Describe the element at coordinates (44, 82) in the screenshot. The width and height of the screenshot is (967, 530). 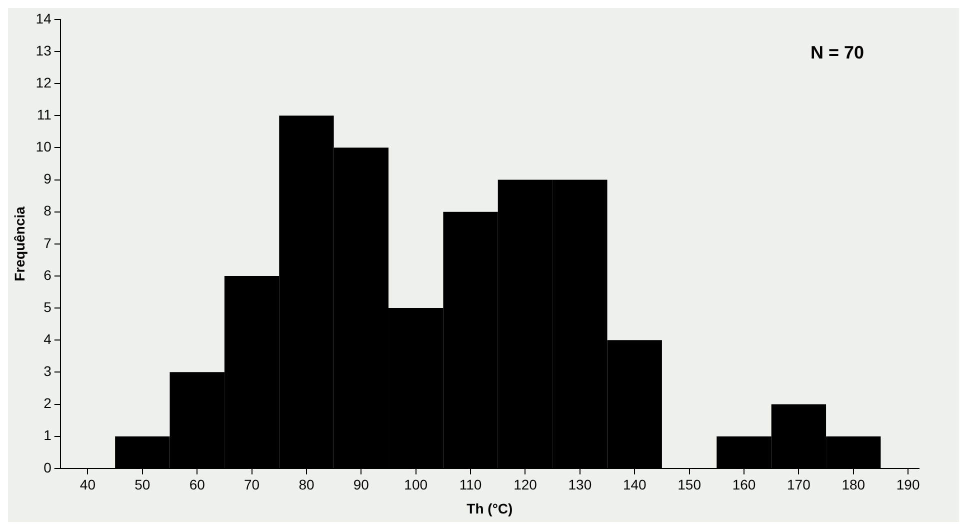
I see `y-tick-label: 12` at that location.